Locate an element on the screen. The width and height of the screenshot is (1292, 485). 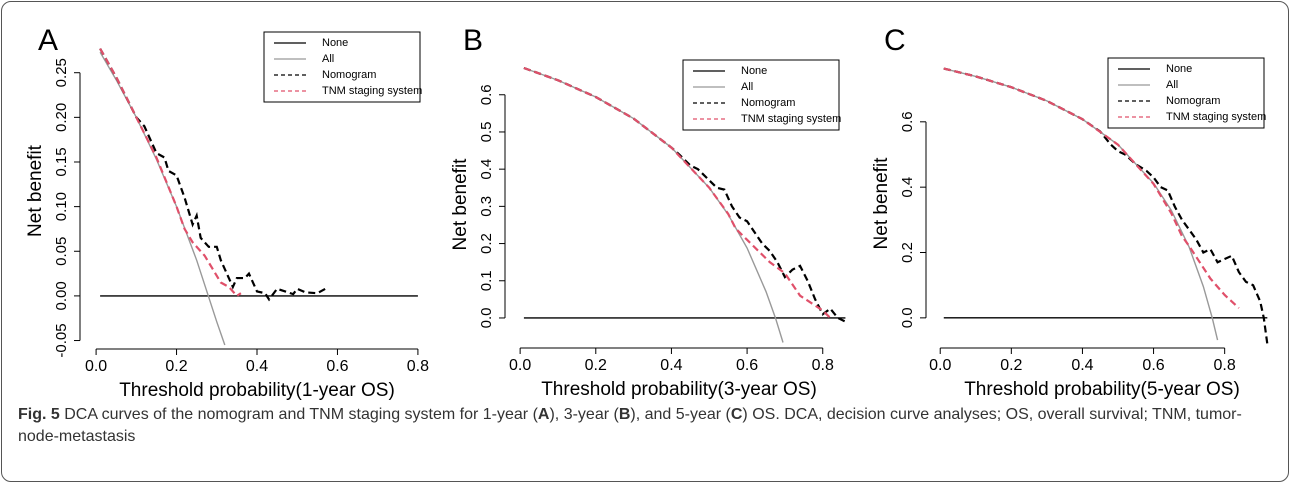
caption-label: Fig. 5 is located at coordinates (39, 414).